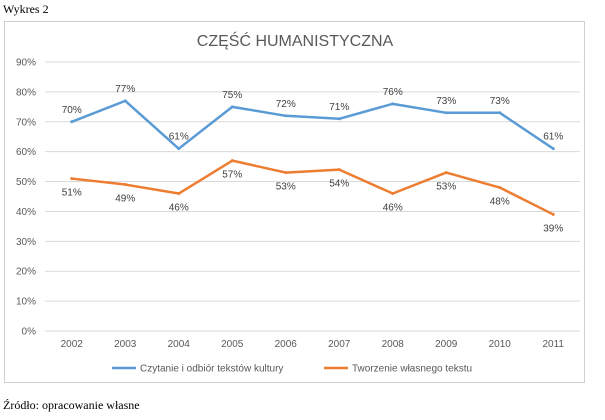 The image size is (605, 420). I want to click on figure-source-note: Źródło: opracowanie własne, so click(71, 405).